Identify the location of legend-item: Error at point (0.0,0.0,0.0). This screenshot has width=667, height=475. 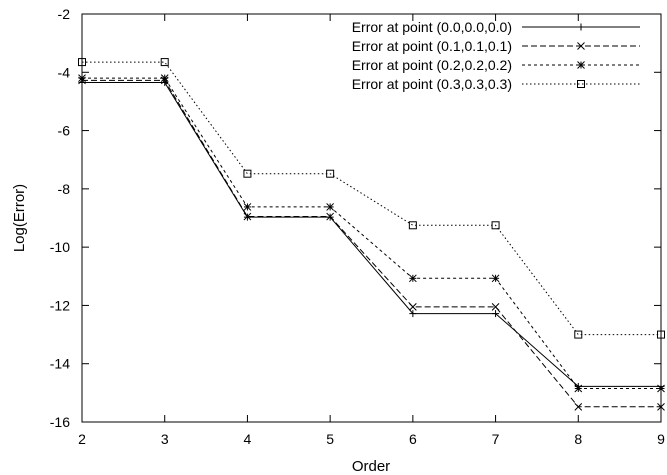
(496, 27).